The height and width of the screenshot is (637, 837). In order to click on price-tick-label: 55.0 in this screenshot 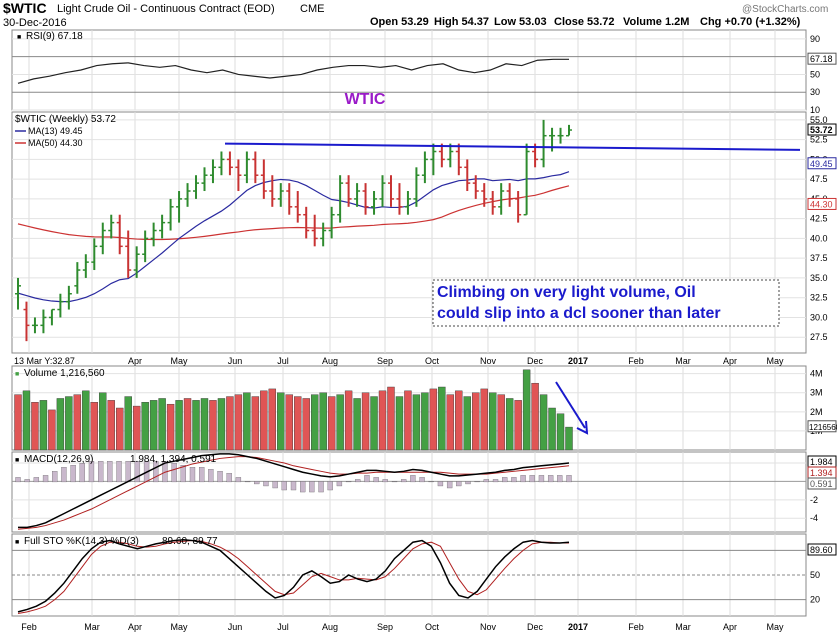, I will do `click(819, 120)`.